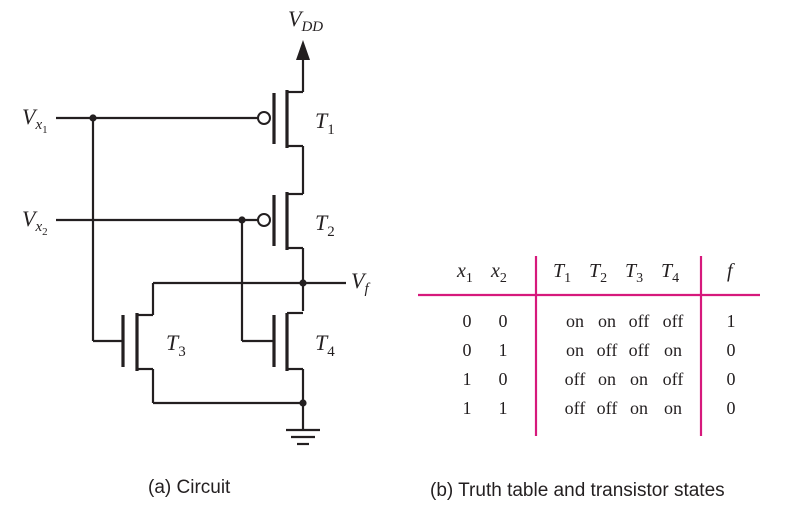 The width and height of the screenshot is (811, 516). What do you see at coordinates (670, 273) in the screenshot?
I see `header-t4: T4` at bounding box center [670, 273].